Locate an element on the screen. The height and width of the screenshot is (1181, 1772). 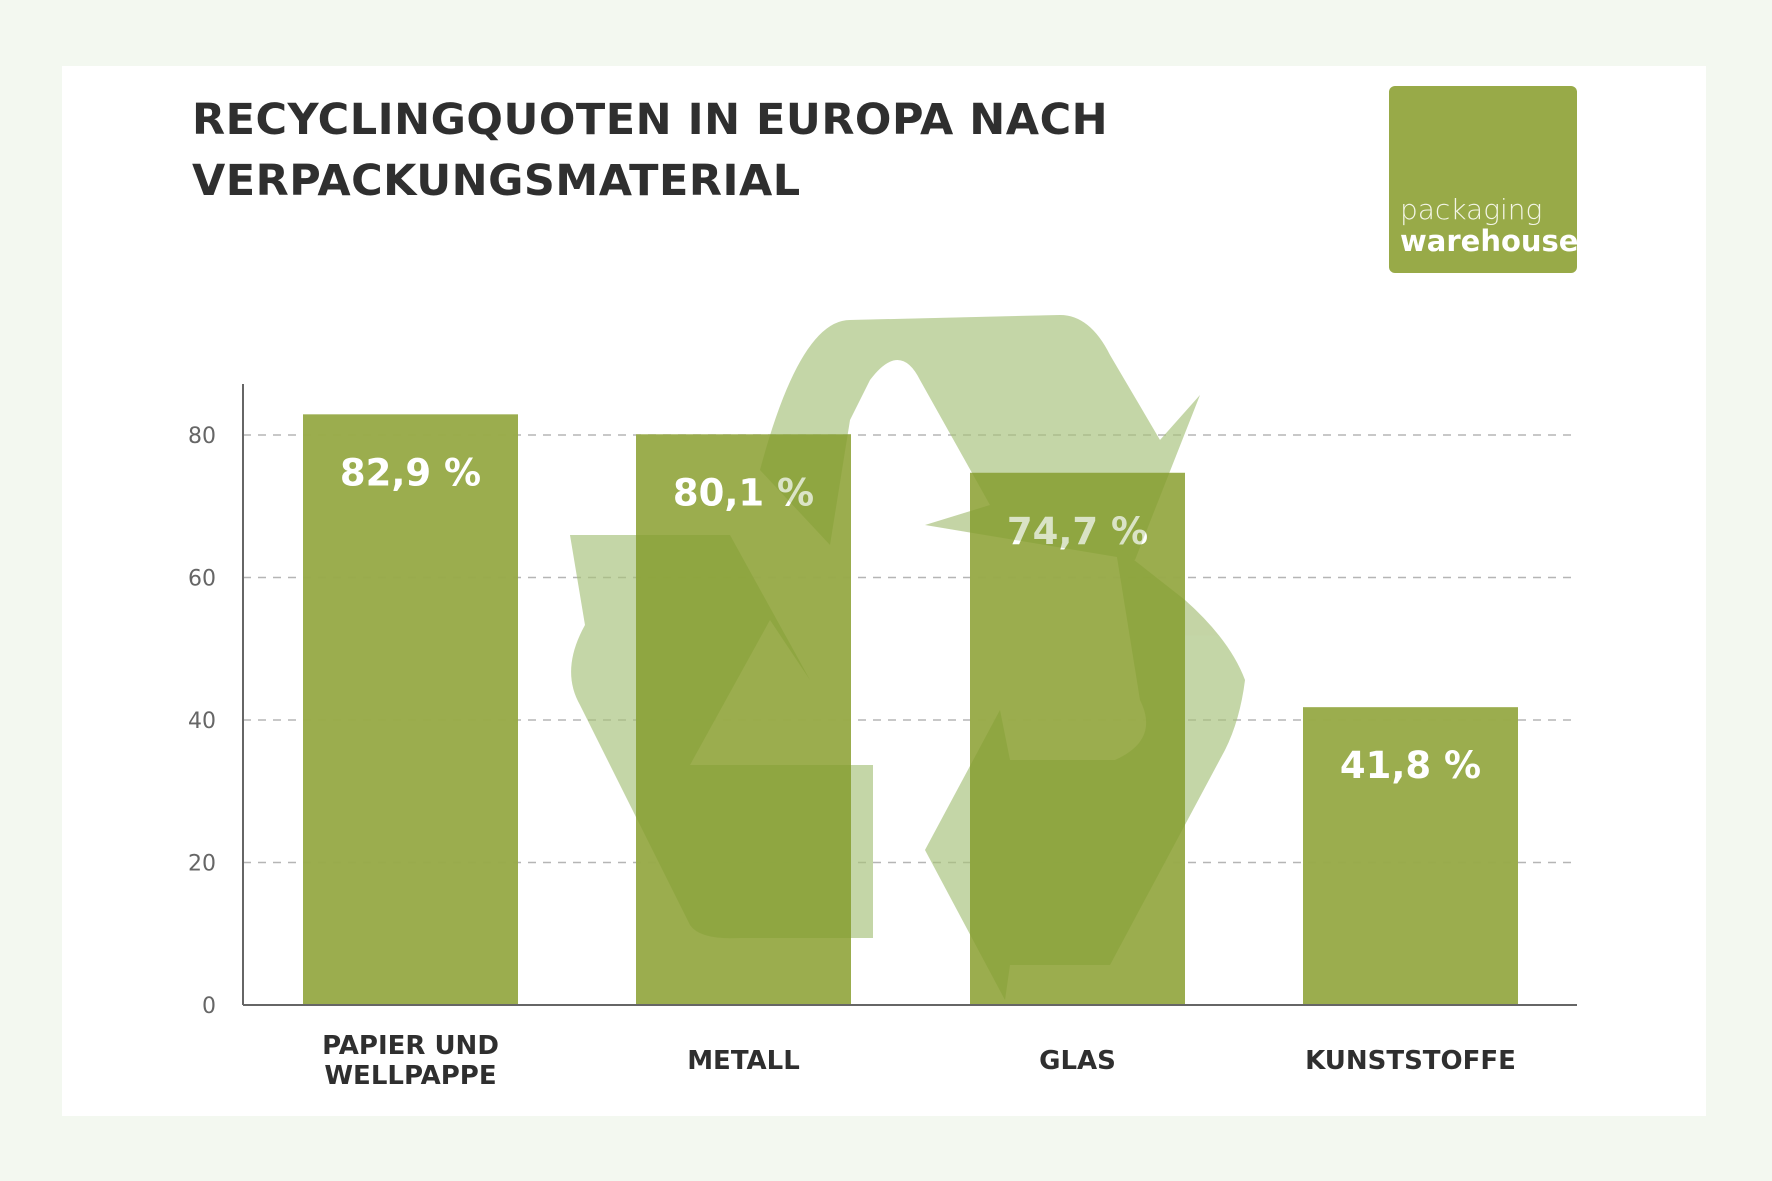
y-tick-label: 80 is located at coordinates (202, 436).